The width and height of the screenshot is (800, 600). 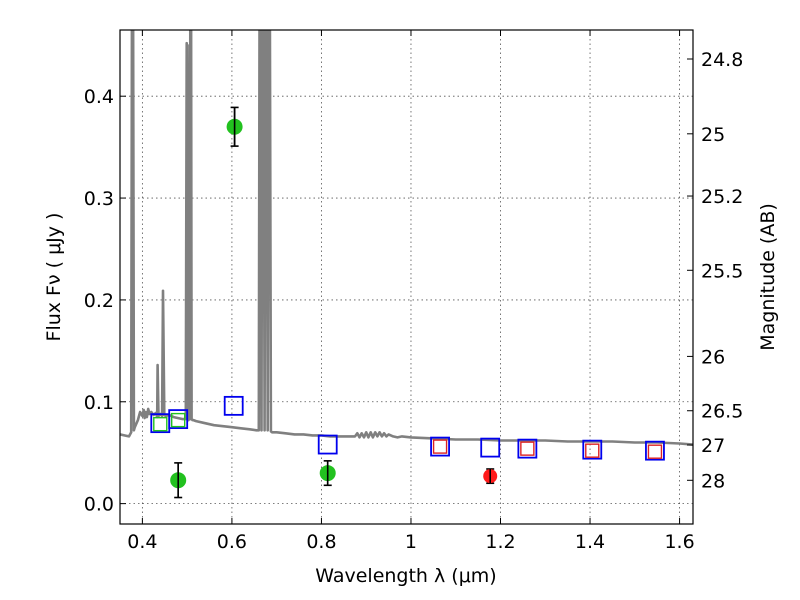 I want to click on magnitude-tick-label: 26.5, so click(x=722, y=412).